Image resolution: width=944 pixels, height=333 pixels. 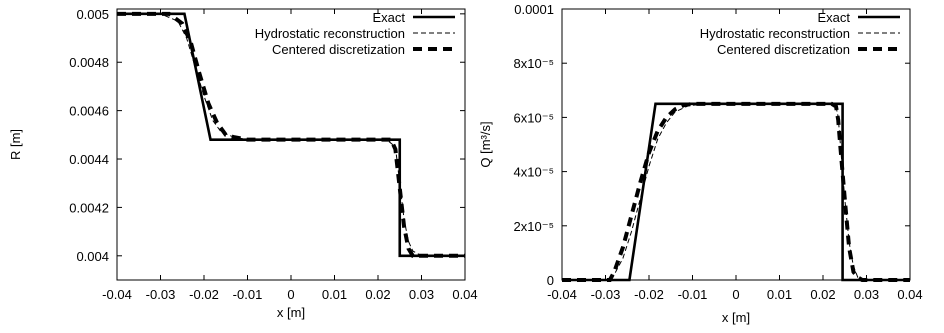 What do you see at coordinates (15, 144) in the screenshot?
I see `y-axis-label: R [m]` at bounding box center [15, 144].